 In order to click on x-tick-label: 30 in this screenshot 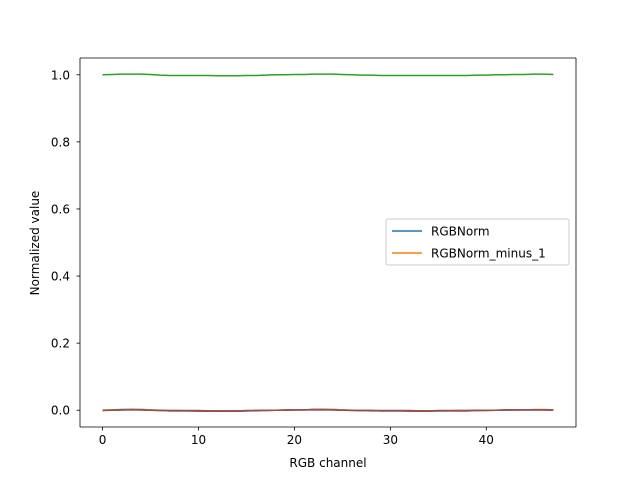, I will do `click(390, 440)`.